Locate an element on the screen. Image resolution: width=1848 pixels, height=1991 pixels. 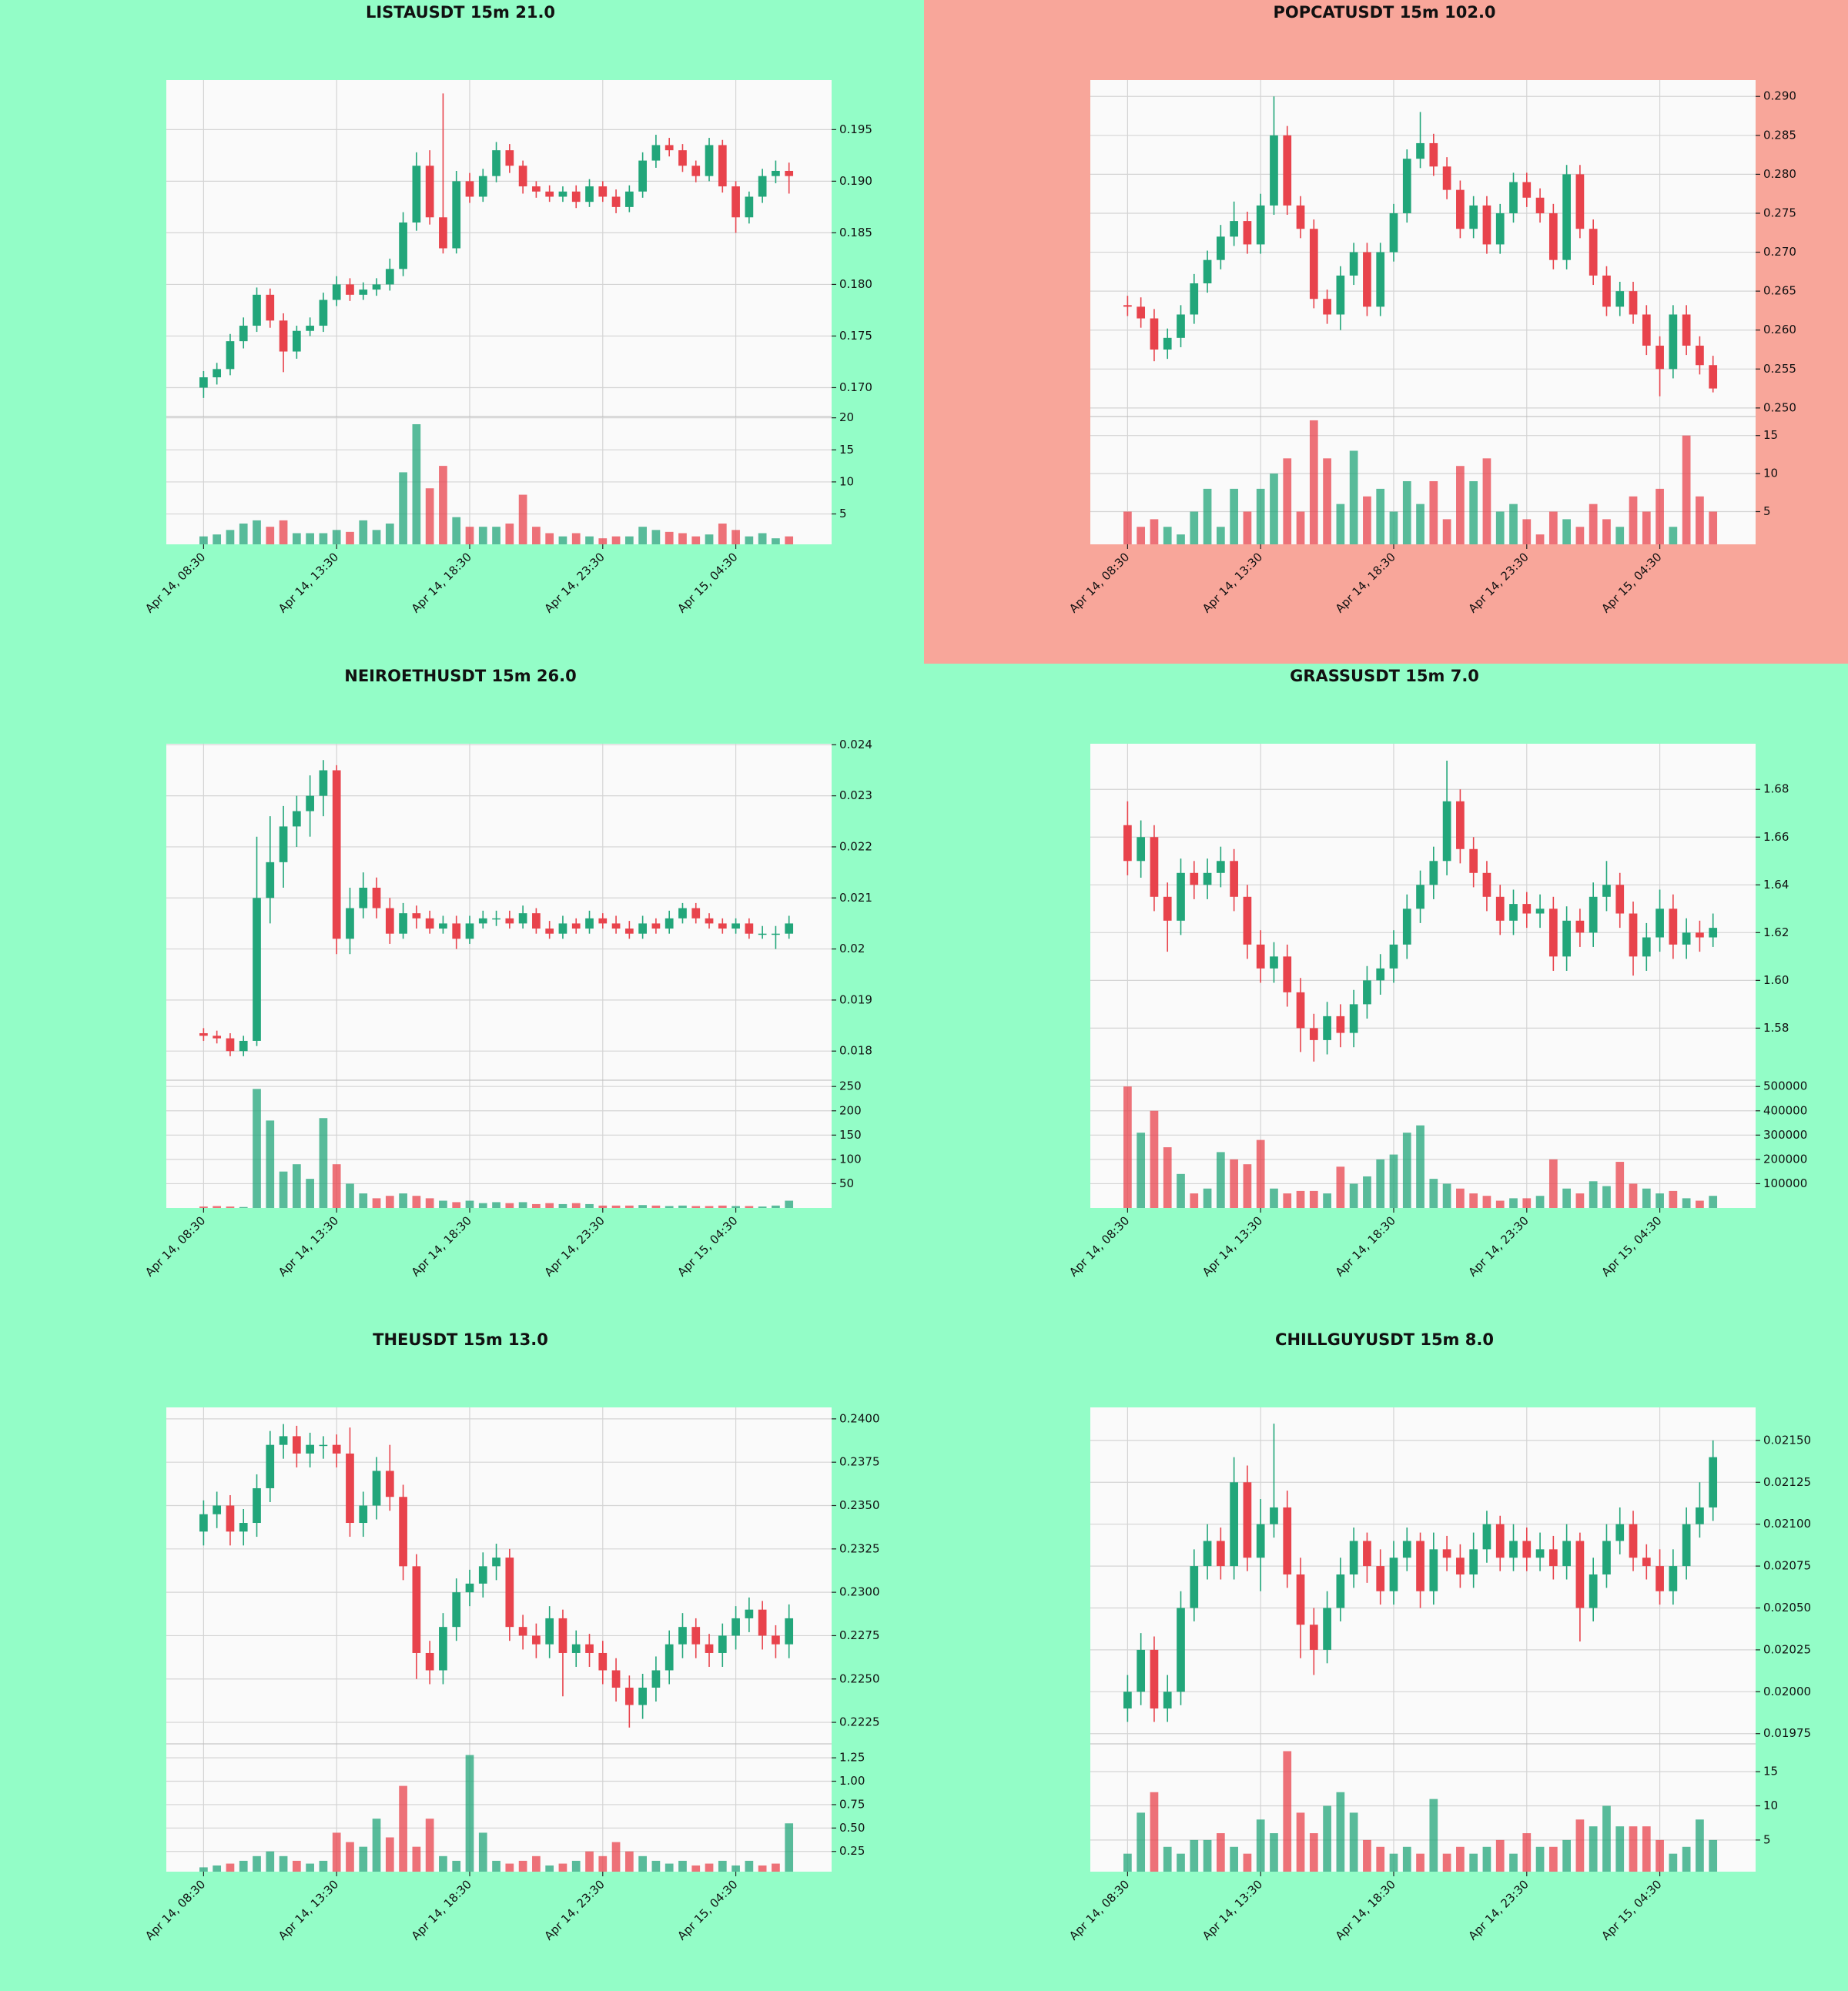
y-tick-label: 1.00 is located at coordinates (852, 1781).